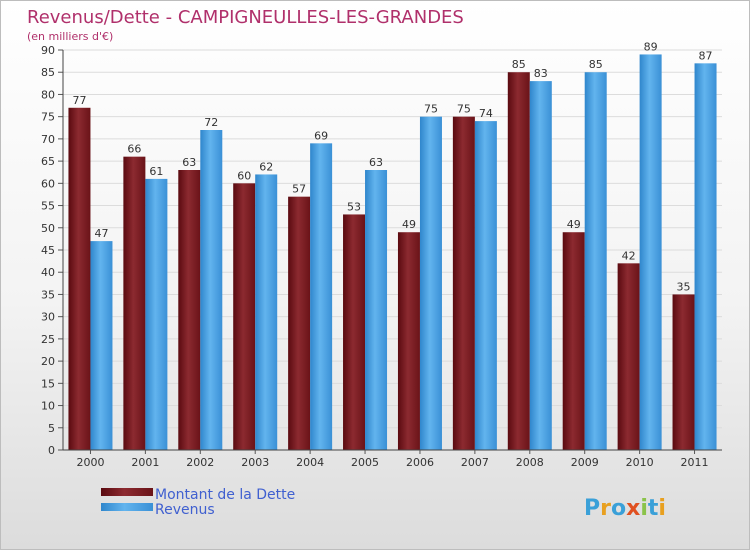  Describe the element at coordinates (244, 317) in the screenshot. I see `bar-dette-2003` at that location.